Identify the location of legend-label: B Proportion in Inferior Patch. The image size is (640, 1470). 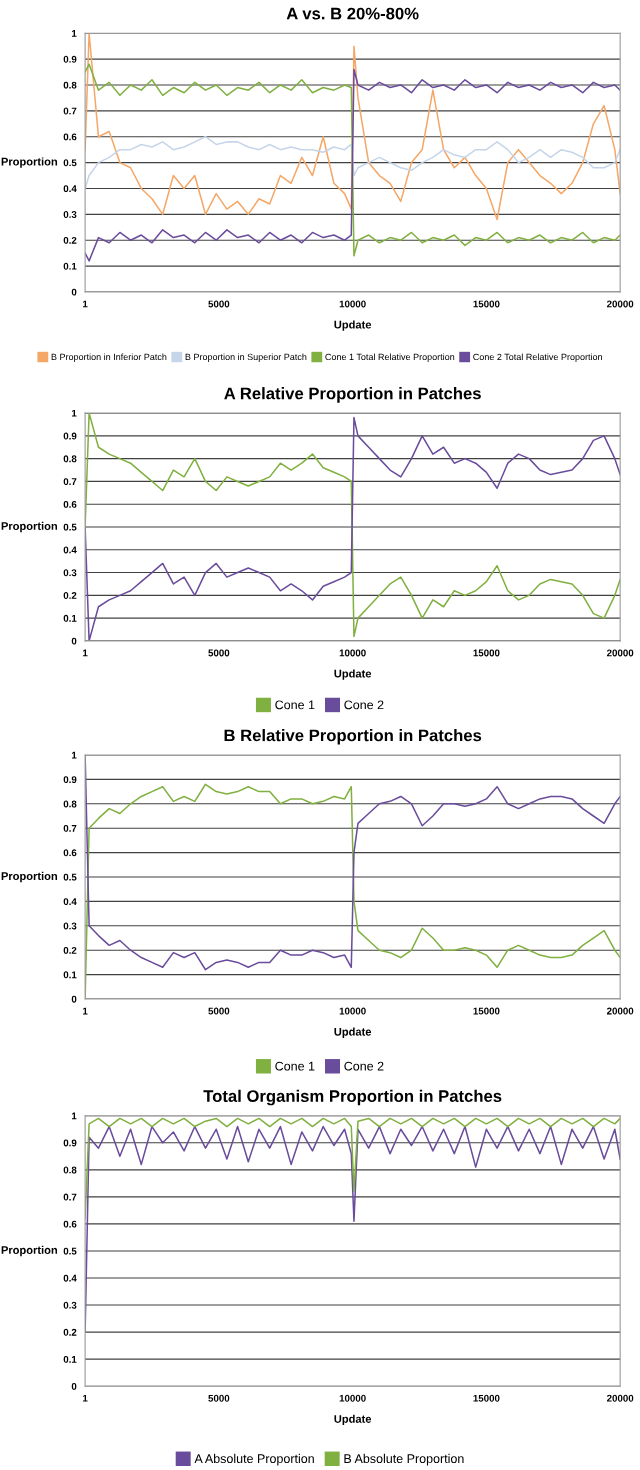
(109, 357).